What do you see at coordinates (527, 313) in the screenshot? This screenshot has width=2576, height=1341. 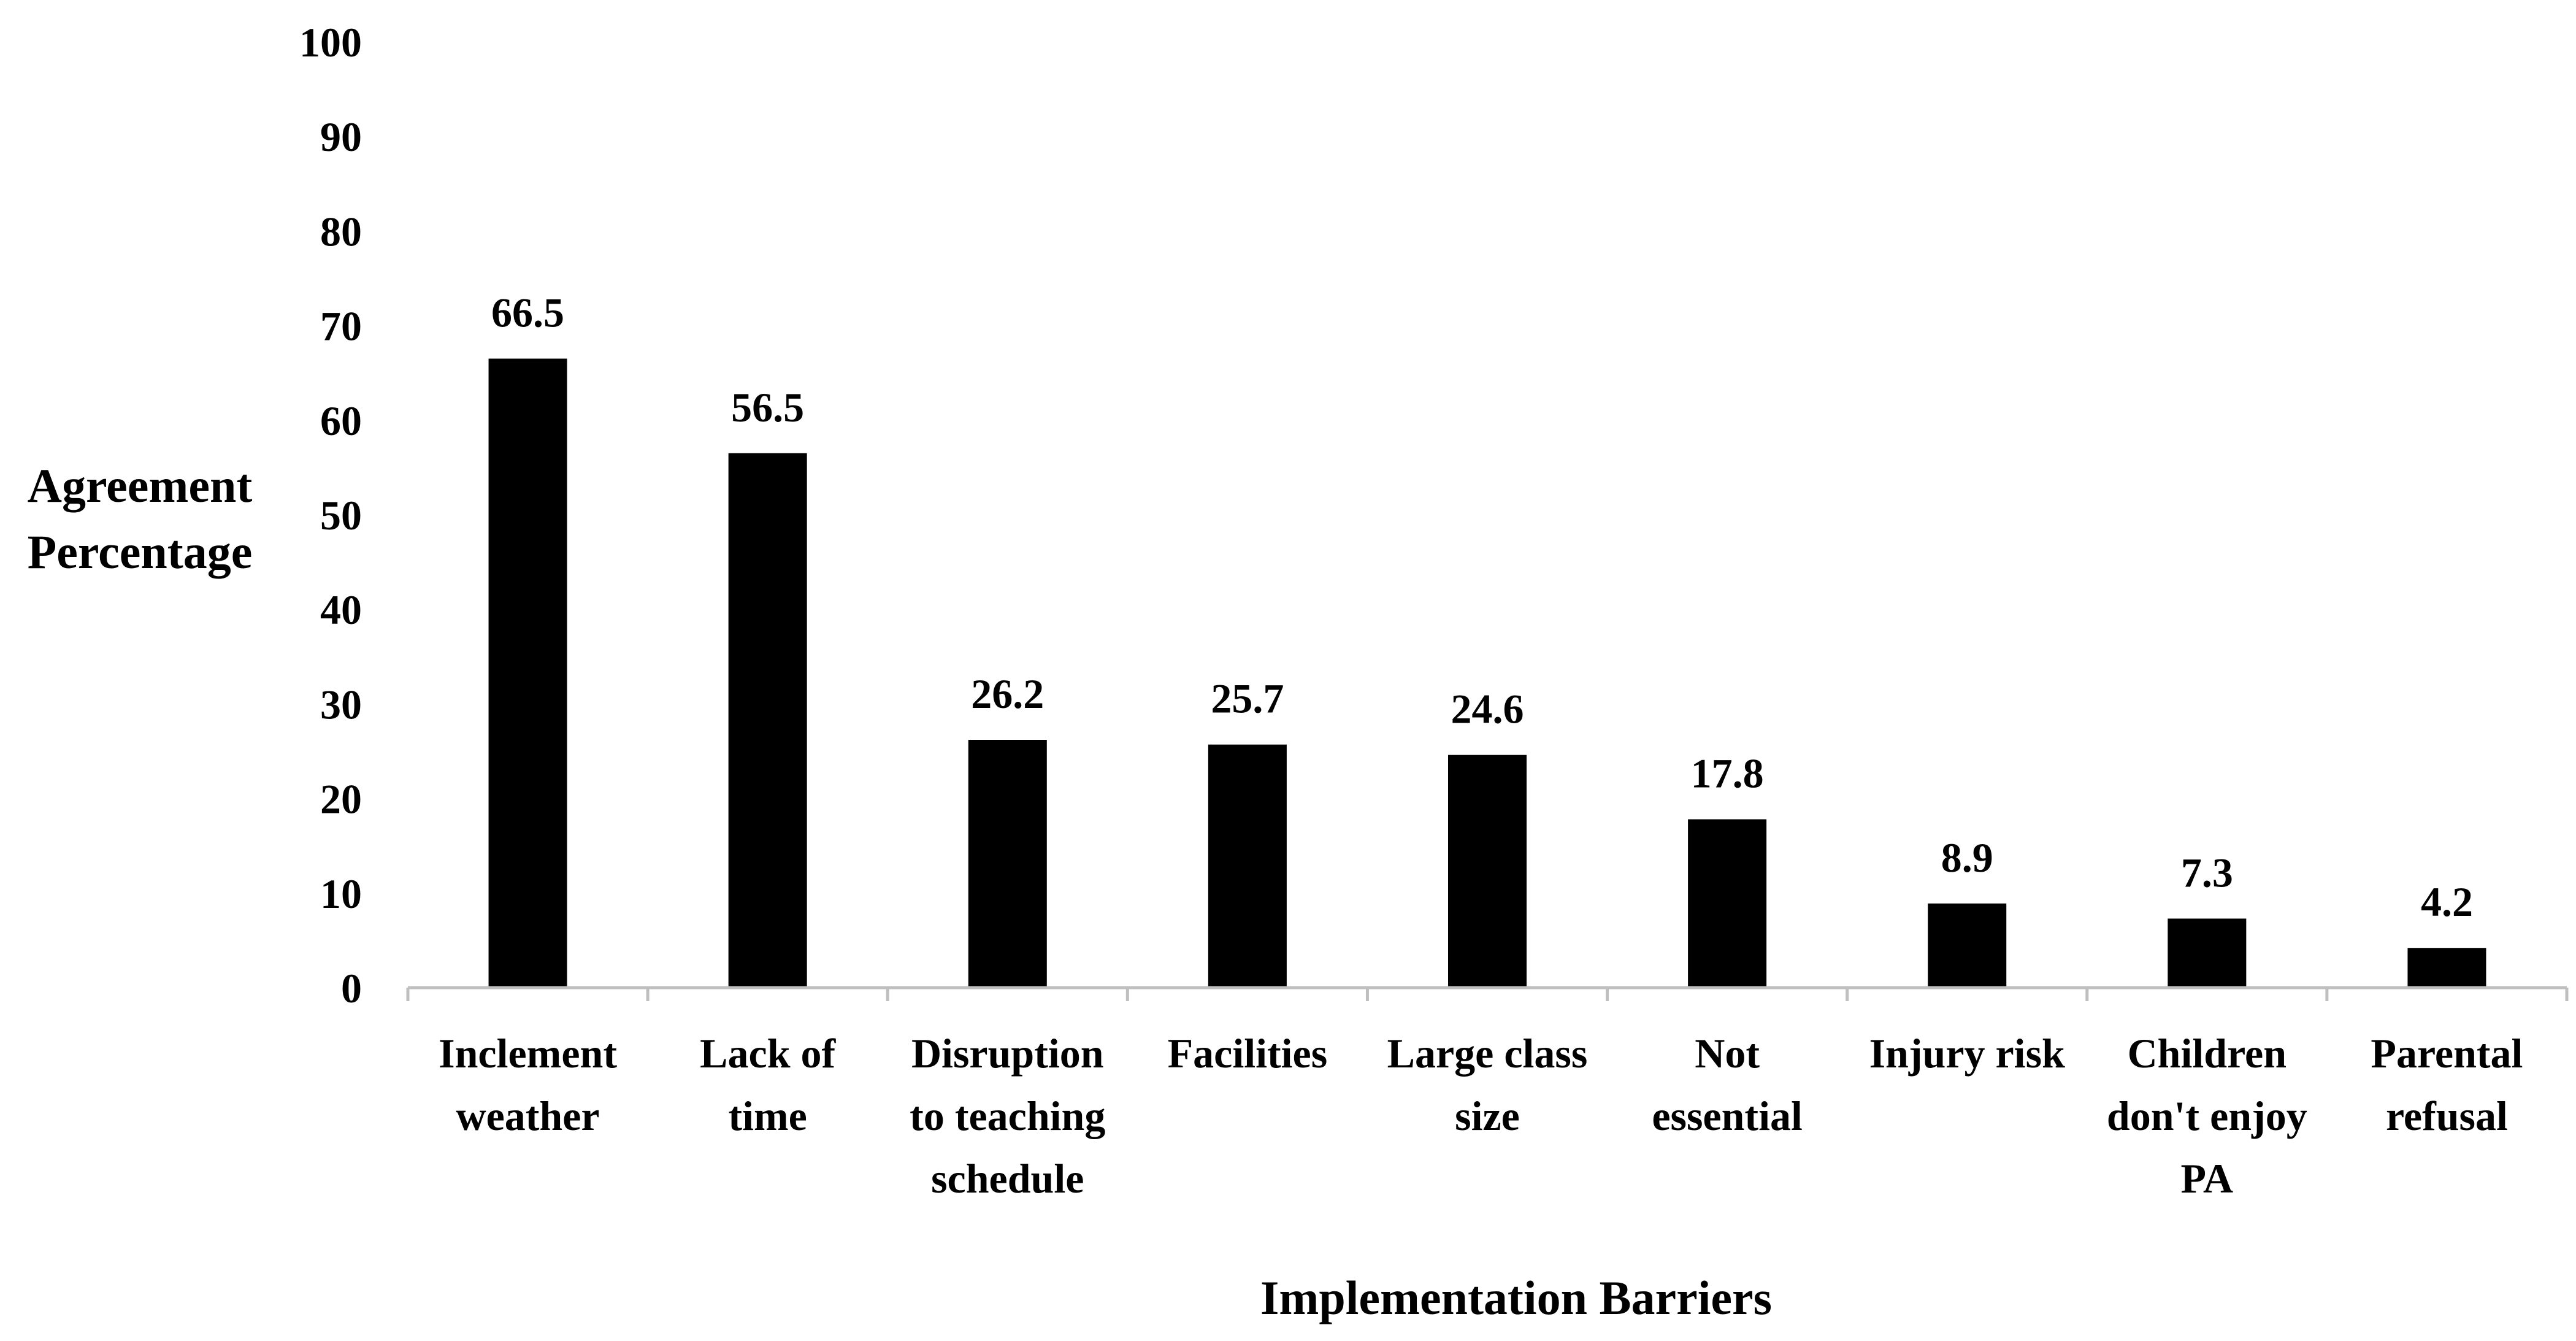 I see `data-label: 66.5` at bounding box center [527, 313].